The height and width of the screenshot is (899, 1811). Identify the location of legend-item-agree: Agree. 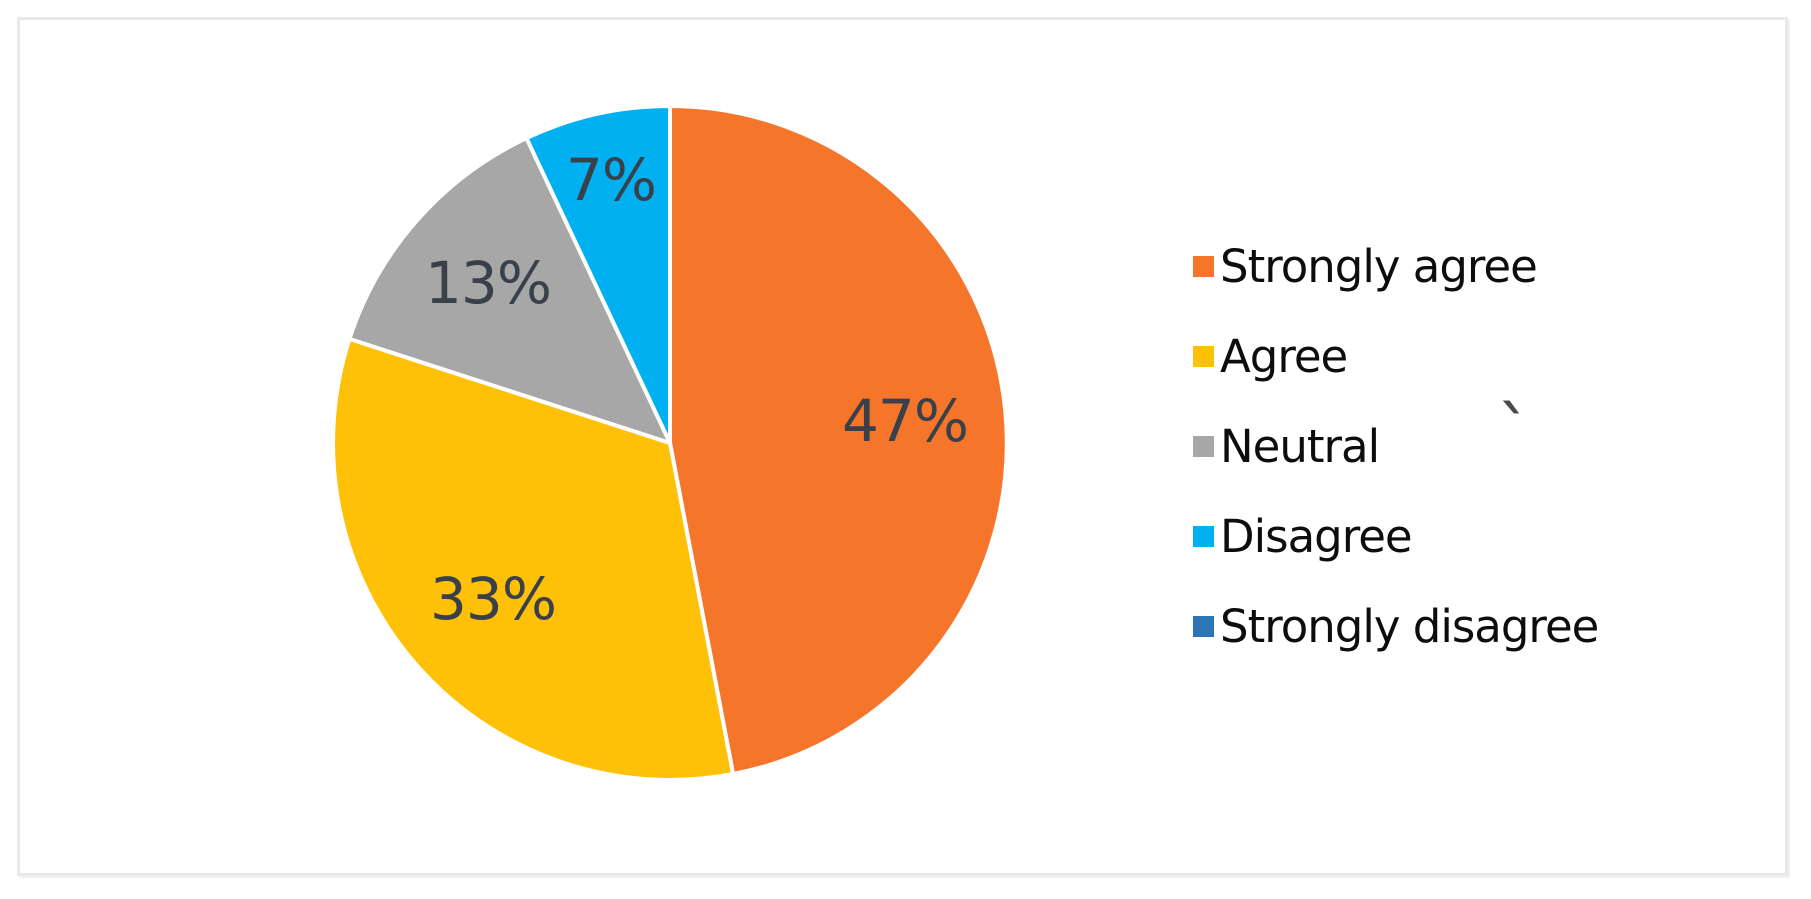
(1395, 356).